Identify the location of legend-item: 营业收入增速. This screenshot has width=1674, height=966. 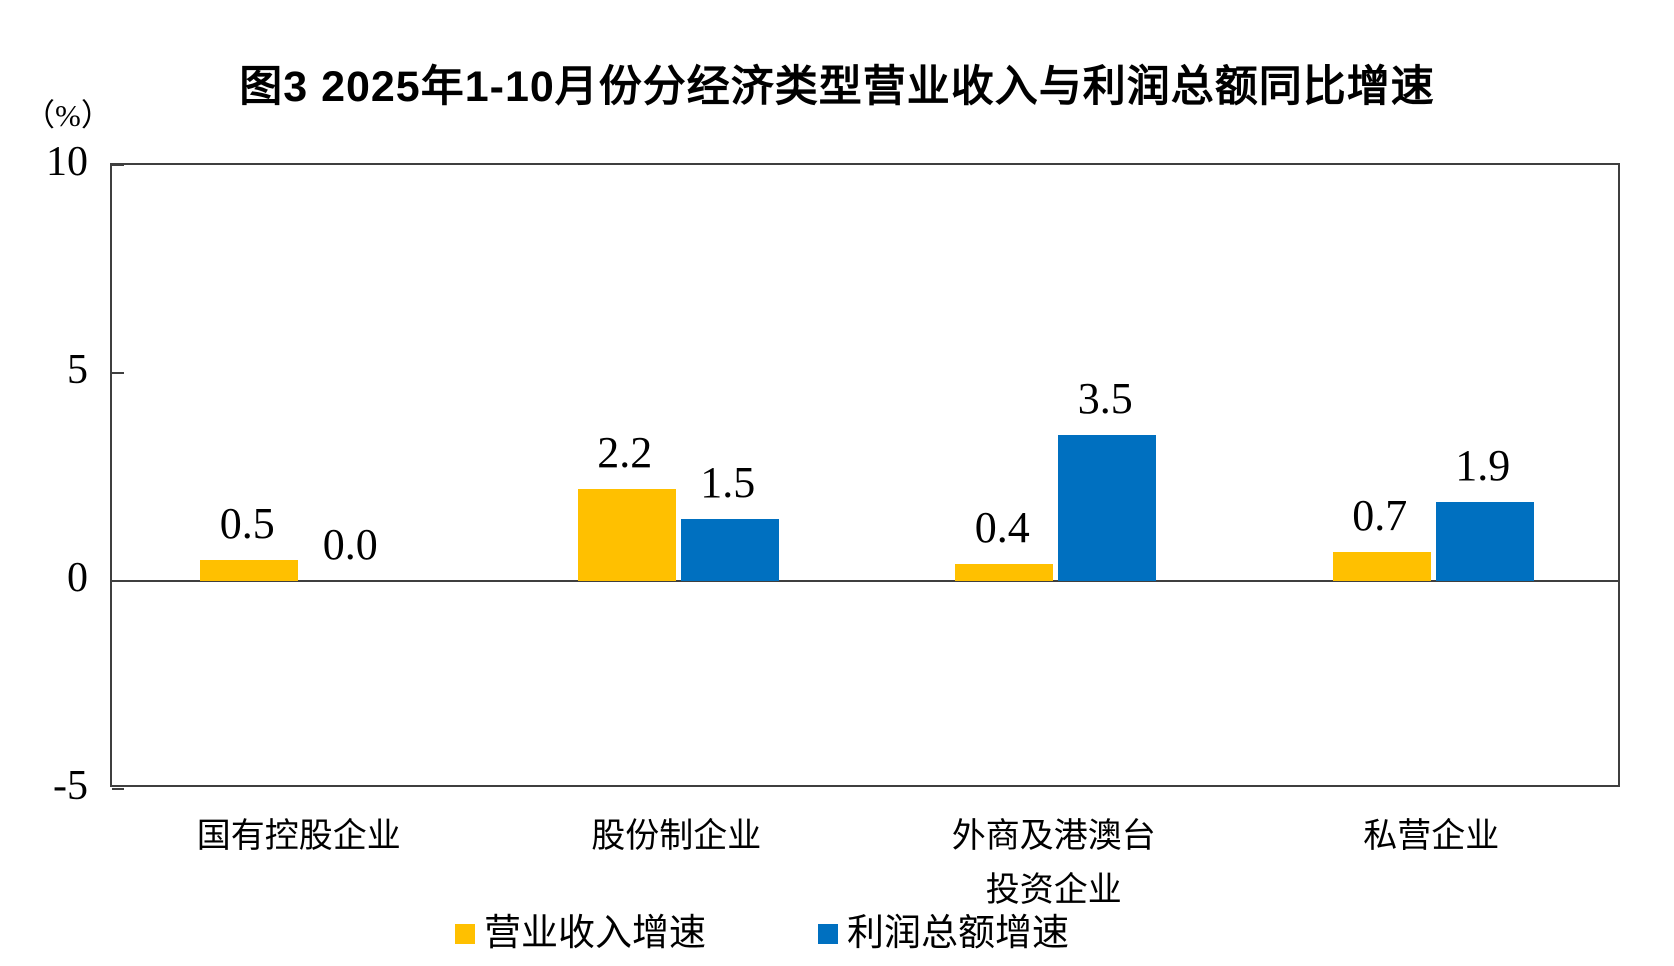
(580, 934).